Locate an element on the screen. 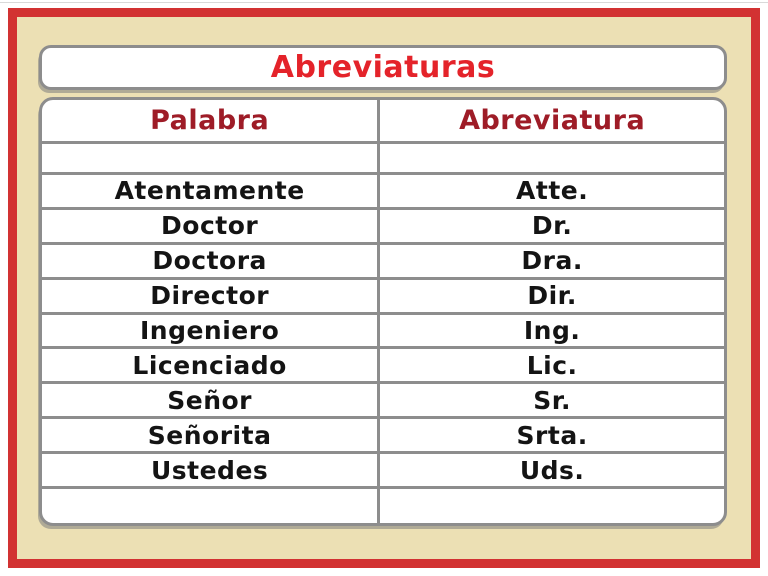 The width and height of the screenshot is (768, 576). table-row: Doctora Dra. is located at coordinates (383, 259).